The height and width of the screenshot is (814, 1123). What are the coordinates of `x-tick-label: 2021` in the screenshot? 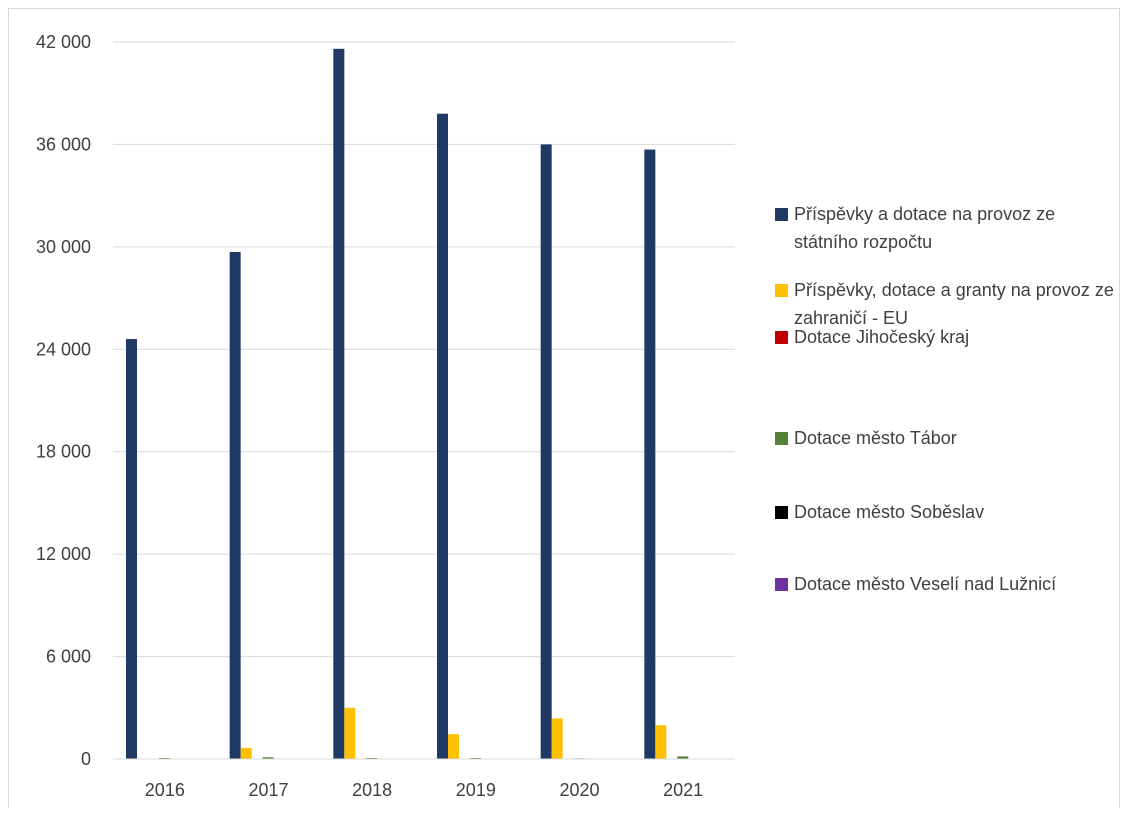 It's located at (683, 790).